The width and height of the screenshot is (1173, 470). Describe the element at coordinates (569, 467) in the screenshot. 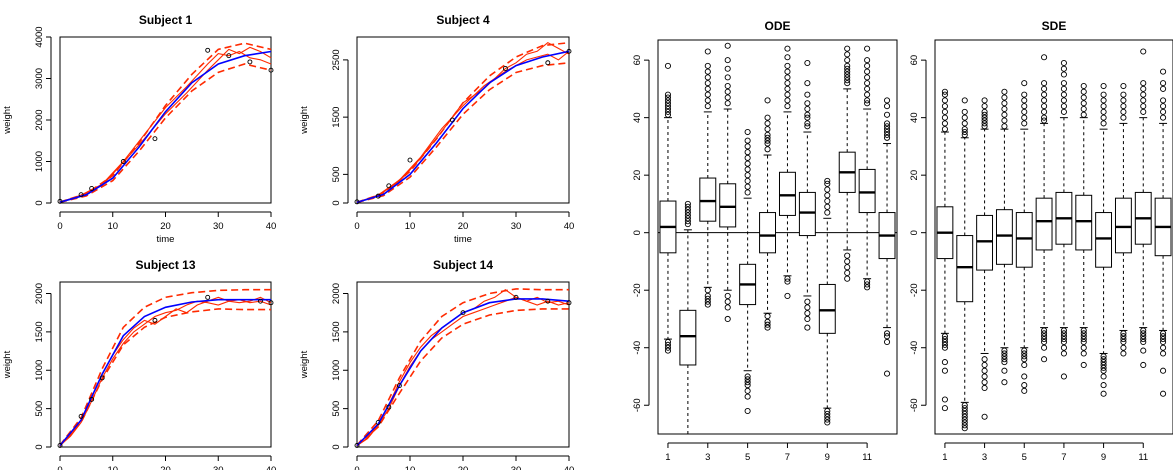

I see `x-tick-label: 40` at that location.